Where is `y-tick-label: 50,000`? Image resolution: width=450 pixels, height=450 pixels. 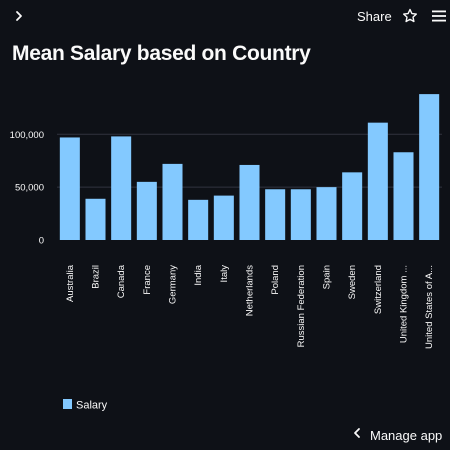
y-tick-label: 50,000 is located at coordinates (29, 188).